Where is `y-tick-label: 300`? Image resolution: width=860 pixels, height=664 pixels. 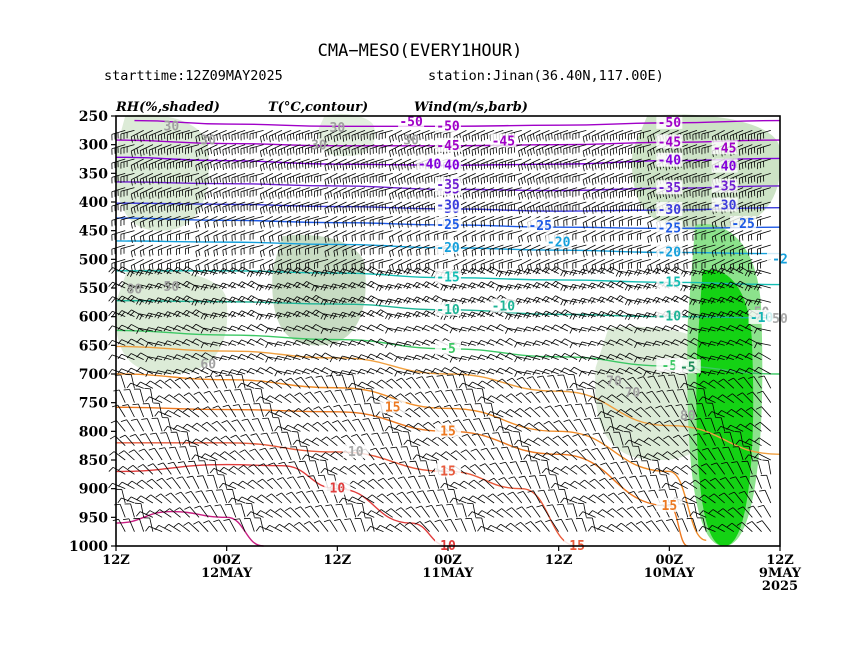 y-tick-label: 300 is located at coordinates (93, 146).